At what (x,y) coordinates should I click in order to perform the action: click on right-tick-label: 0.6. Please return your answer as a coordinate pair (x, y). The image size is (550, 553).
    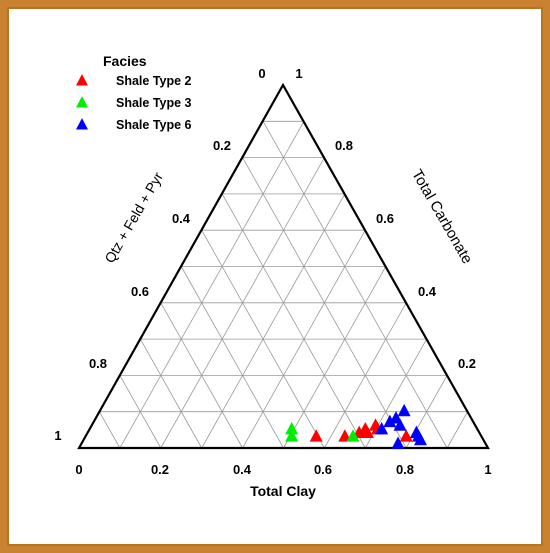
    Looking at the image, I should click on (385, 218).